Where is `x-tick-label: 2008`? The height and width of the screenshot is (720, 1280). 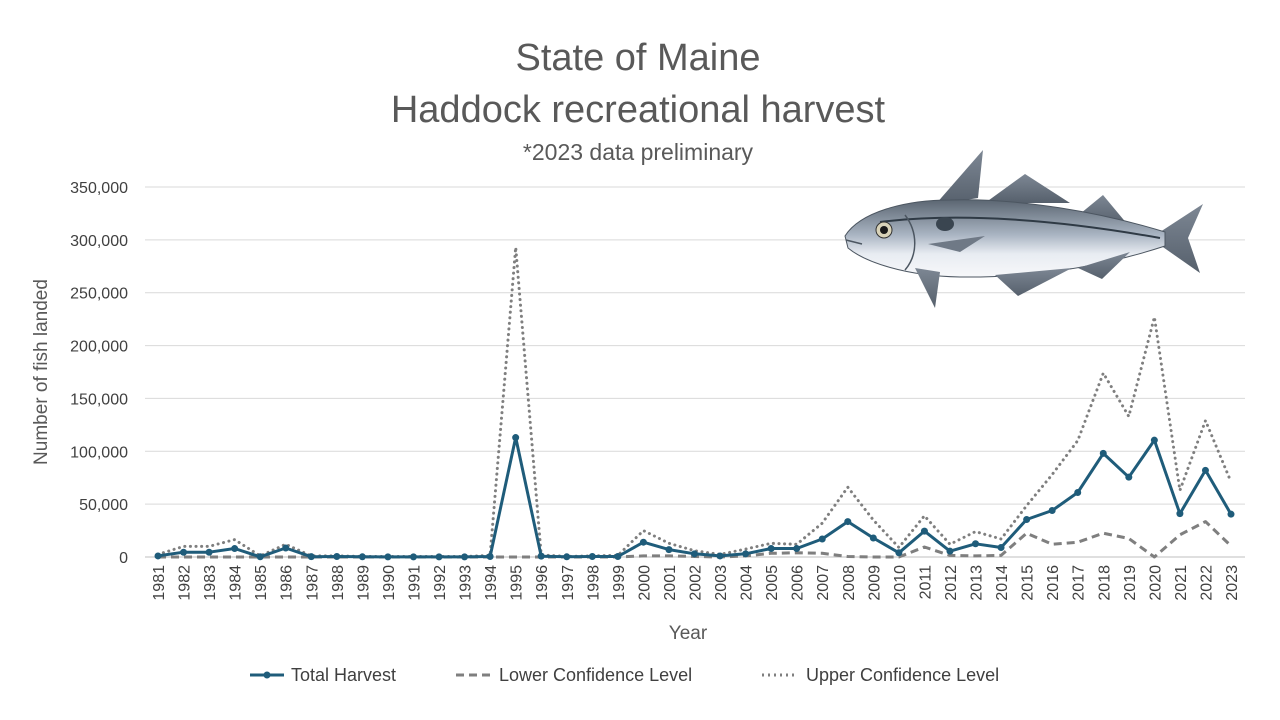 x-tick-label: 2008 is located at coordinates (849, 583).